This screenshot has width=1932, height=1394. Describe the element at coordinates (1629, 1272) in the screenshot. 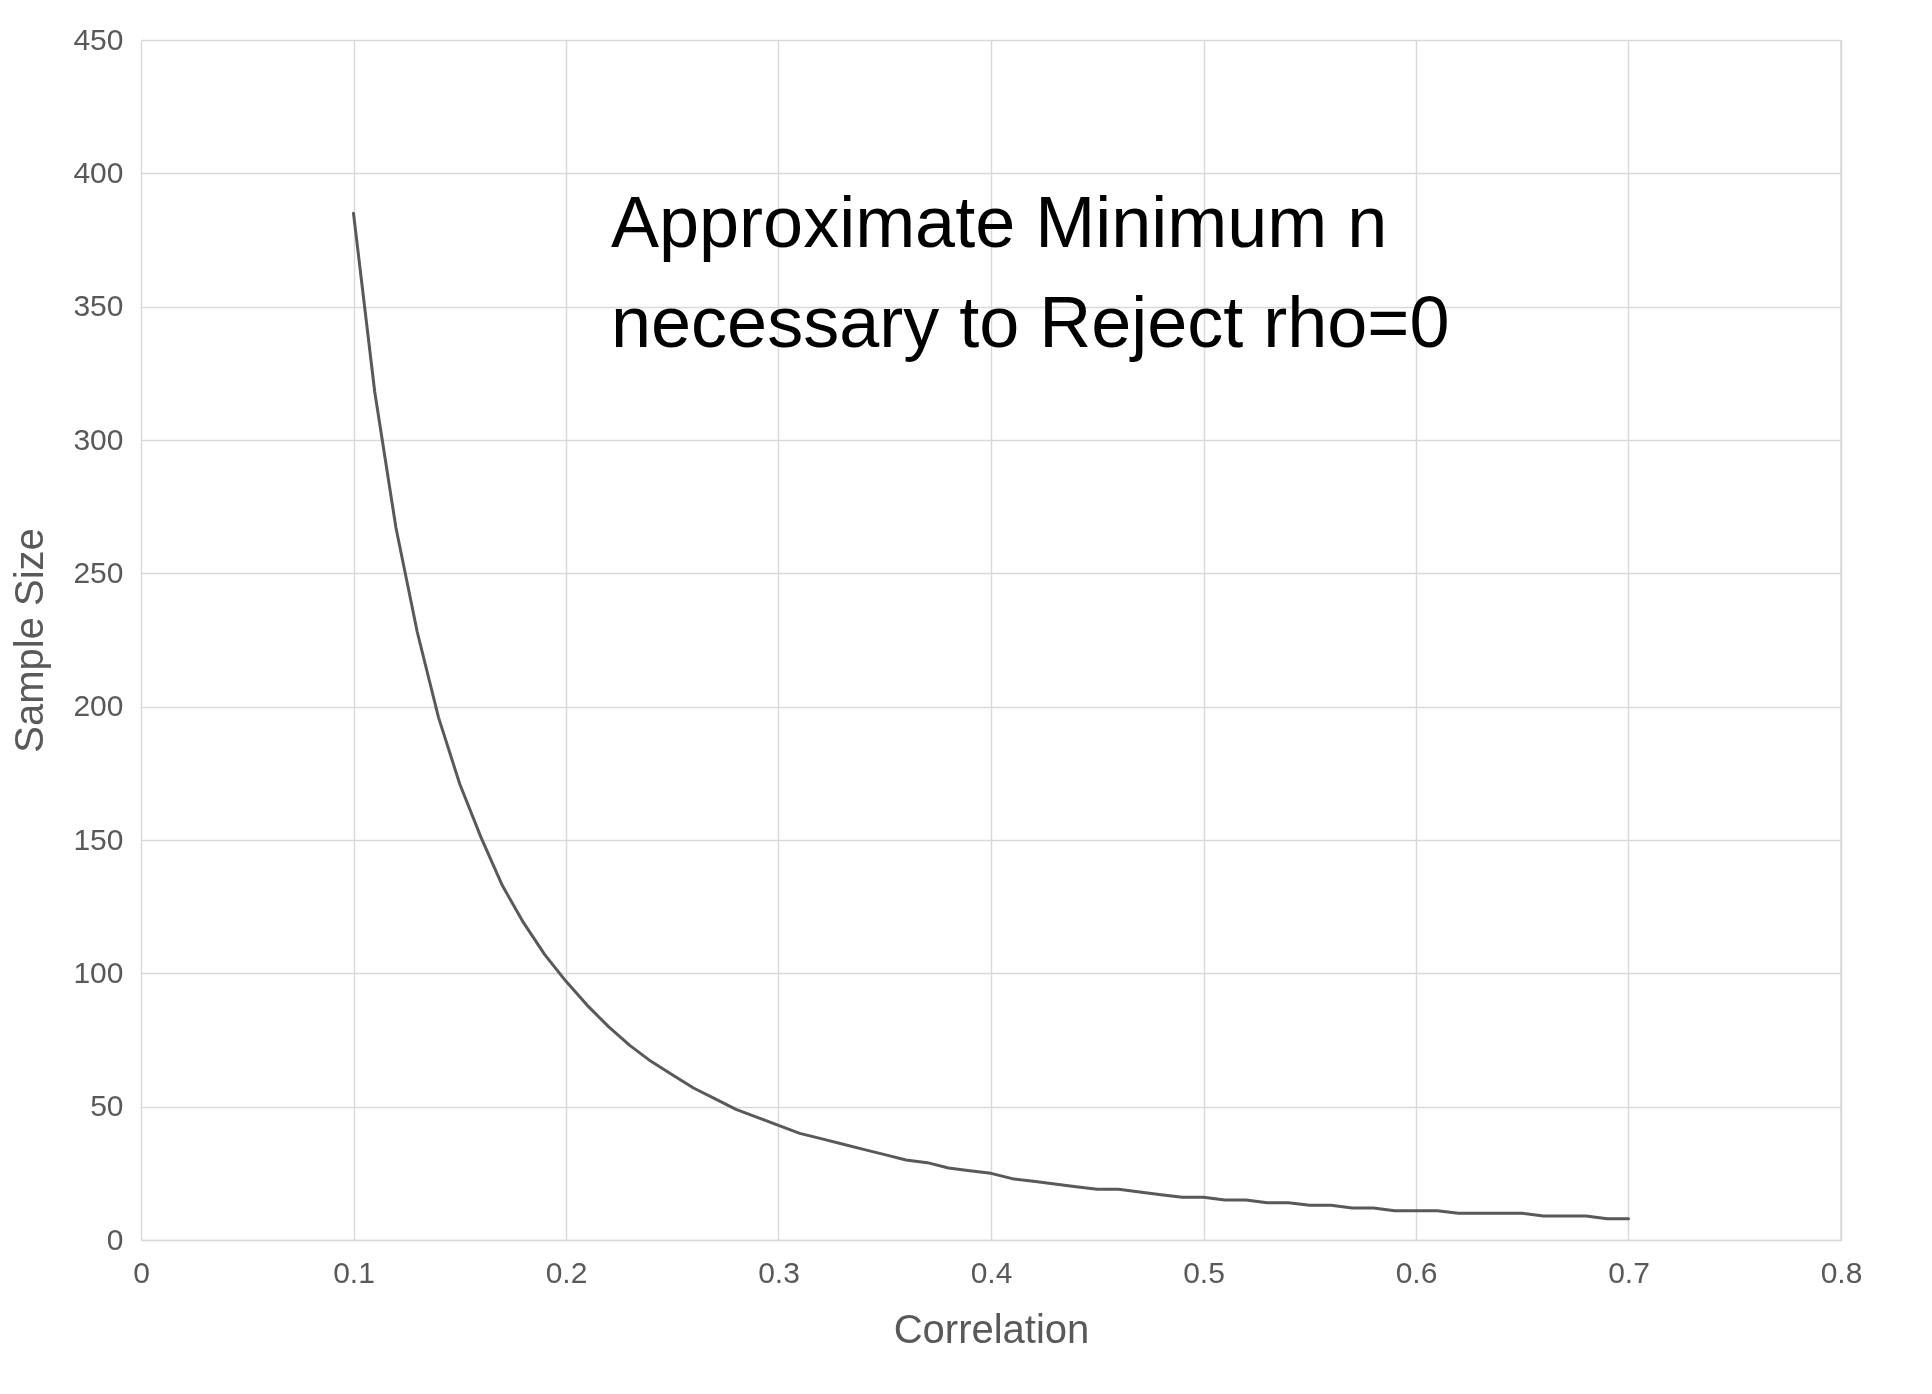

I see `x-tick-label: 0.7` at that location.